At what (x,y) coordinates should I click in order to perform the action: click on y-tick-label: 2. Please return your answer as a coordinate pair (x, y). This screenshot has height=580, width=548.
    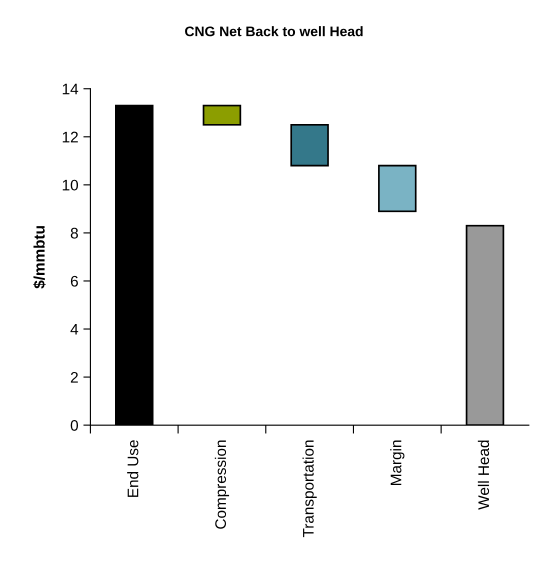
    Looking at the image, I should click on (74, 377).